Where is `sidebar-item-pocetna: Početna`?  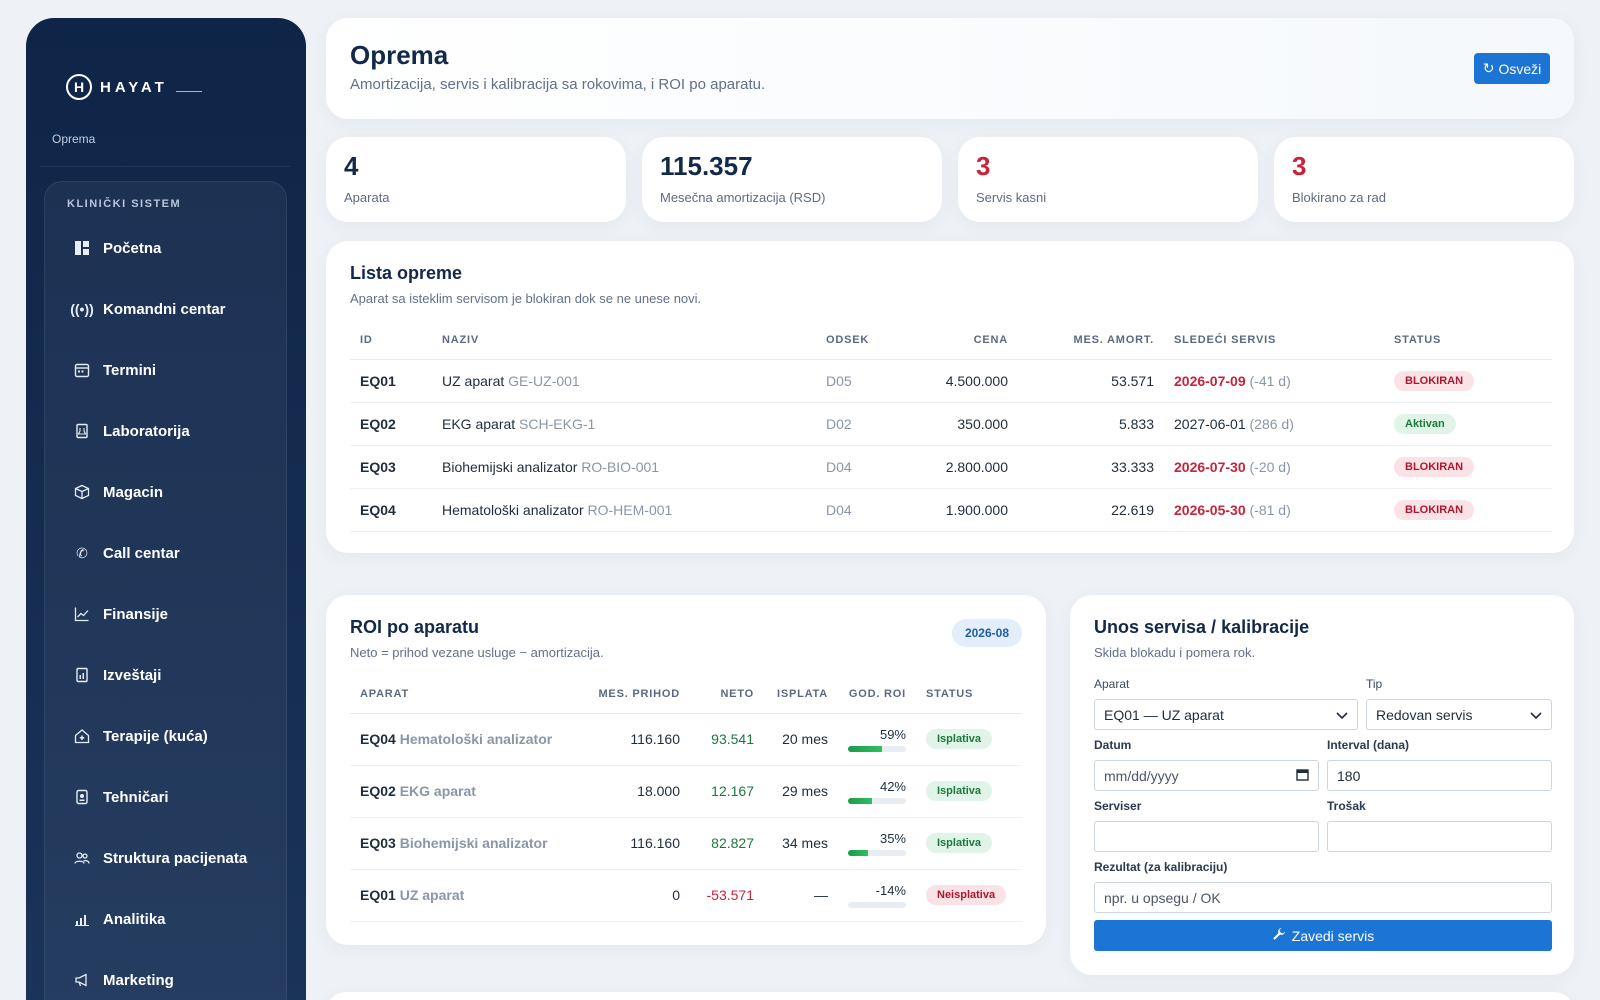
sidebar-item-pocetna: Početna is located at coordinates (165, 248).